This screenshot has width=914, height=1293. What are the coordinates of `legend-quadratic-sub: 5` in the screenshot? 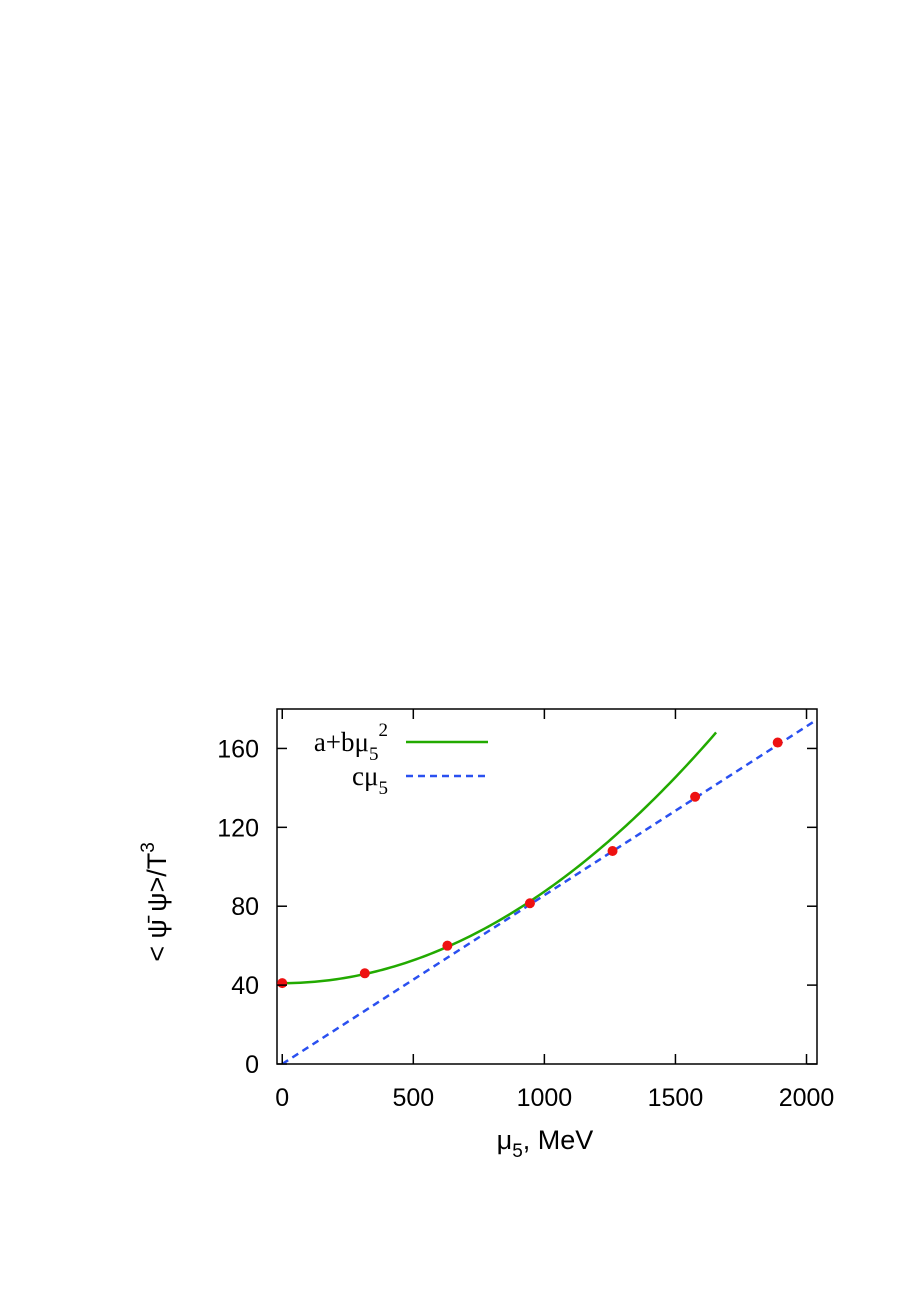 It's located at (374, 754).